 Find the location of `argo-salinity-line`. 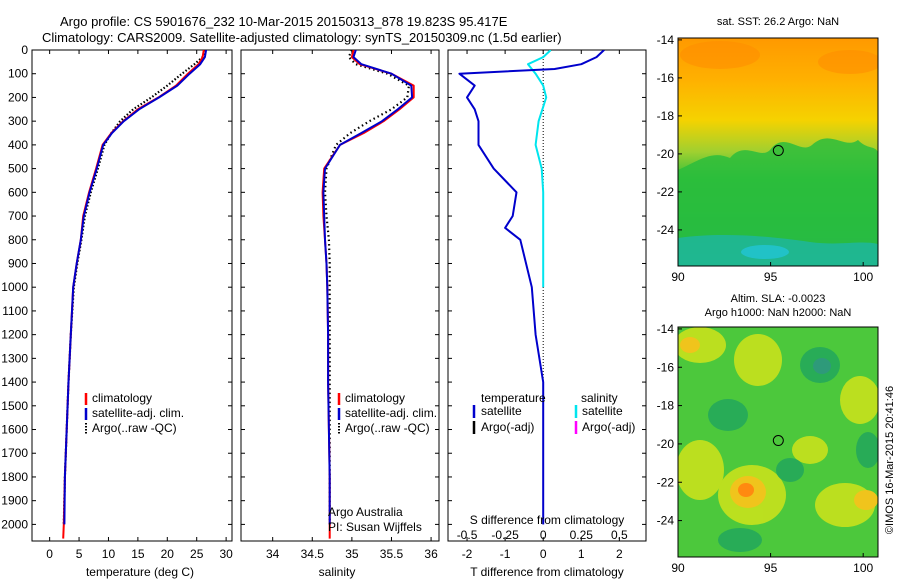

argo-salinity-line is located at coordinates (366, 287).